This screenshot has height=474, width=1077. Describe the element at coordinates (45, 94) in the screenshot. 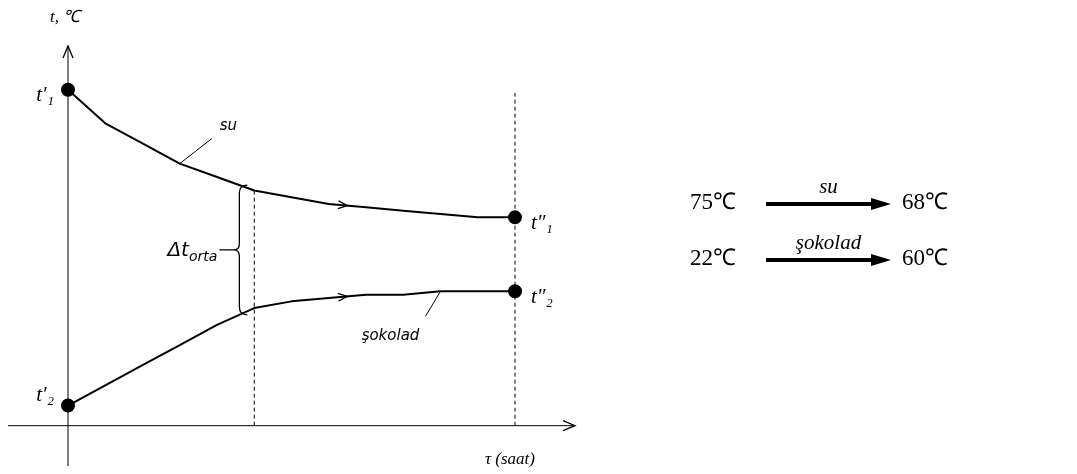

I see `annotation: t′₁` at that location.